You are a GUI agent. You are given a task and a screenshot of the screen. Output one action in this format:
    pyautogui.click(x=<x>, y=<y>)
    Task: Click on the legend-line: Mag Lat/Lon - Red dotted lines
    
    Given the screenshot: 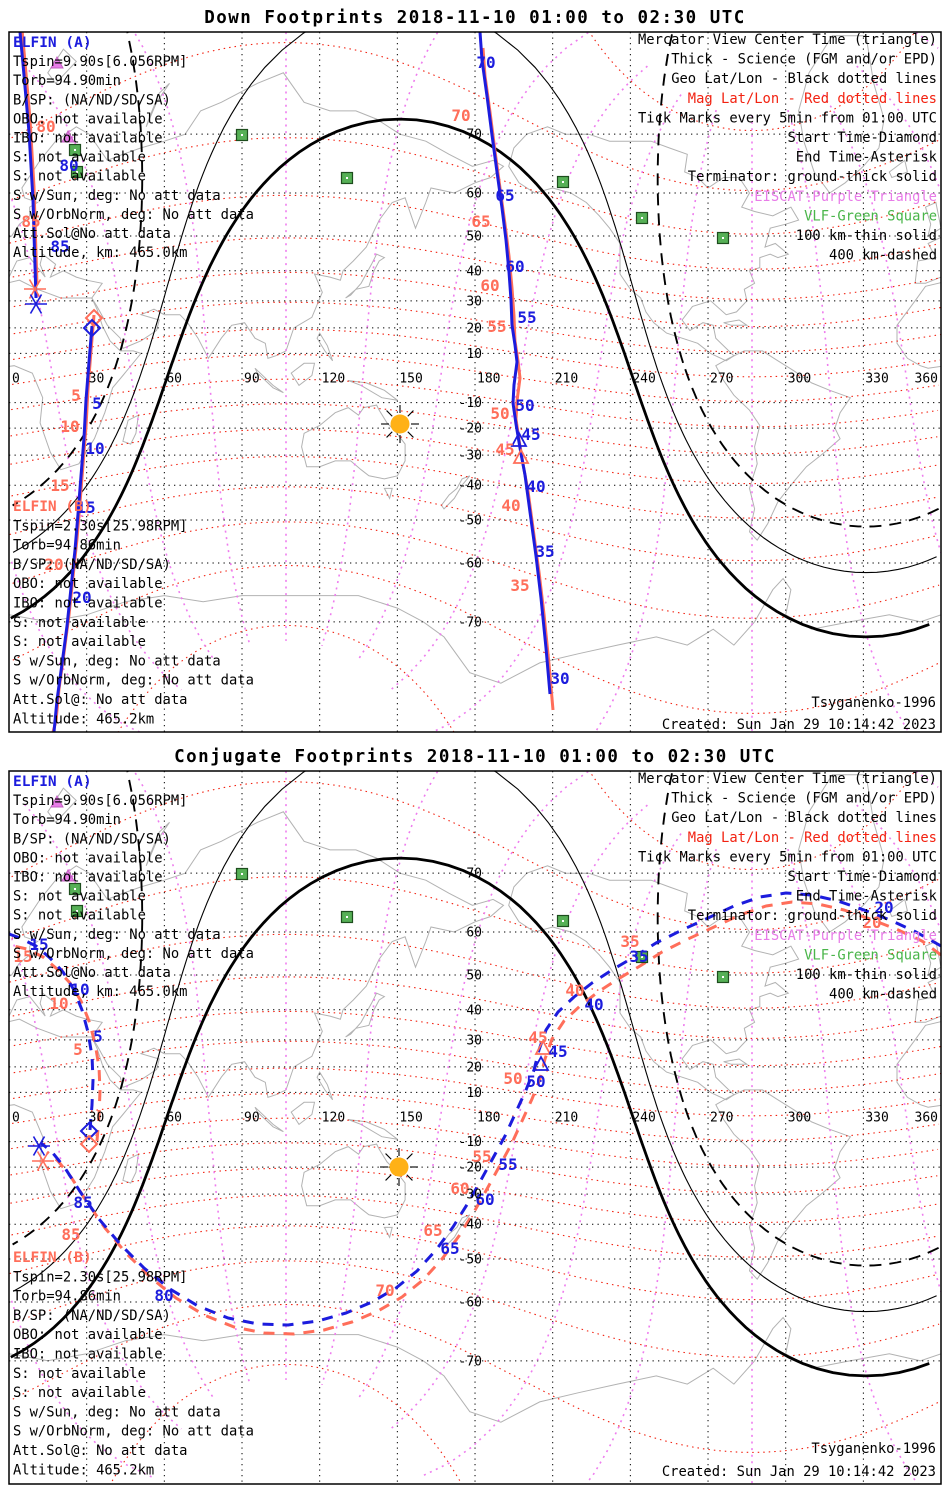 What is the action you would take?
    pyautogui.click(x=812, y=838)
    